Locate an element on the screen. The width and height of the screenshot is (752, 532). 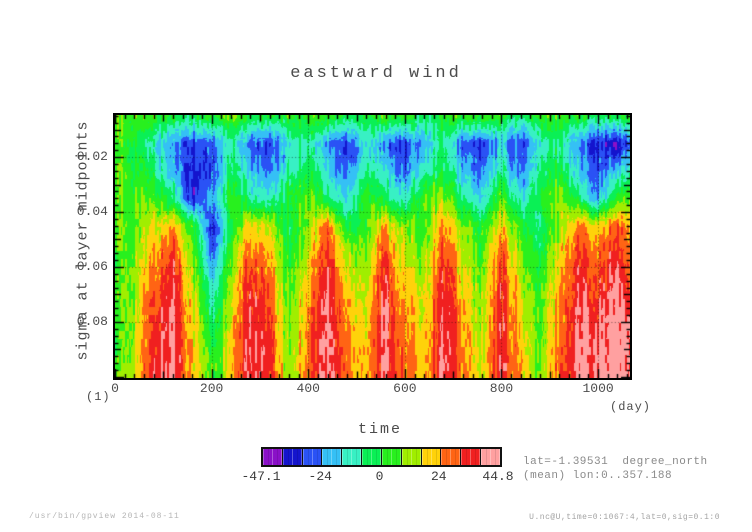
x-tick-label: 1000 is located at coordinates (598, 388).